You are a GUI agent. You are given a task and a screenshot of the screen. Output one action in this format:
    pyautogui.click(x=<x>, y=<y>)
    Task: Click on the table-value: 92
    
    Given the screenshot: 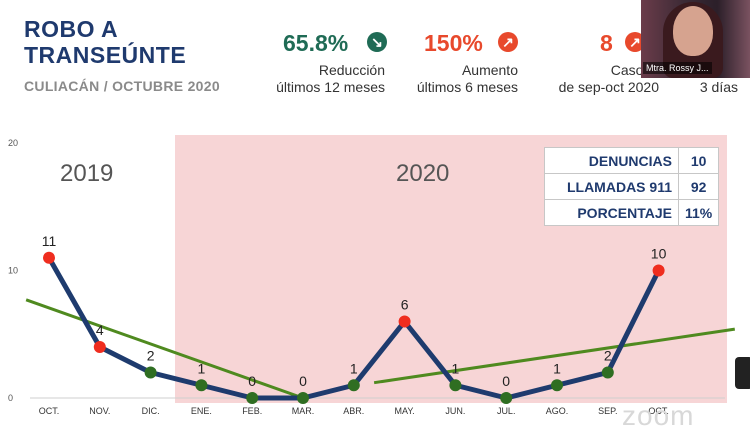 What is the action you would take?
    pyautogui.click(x=698, y=186)
    